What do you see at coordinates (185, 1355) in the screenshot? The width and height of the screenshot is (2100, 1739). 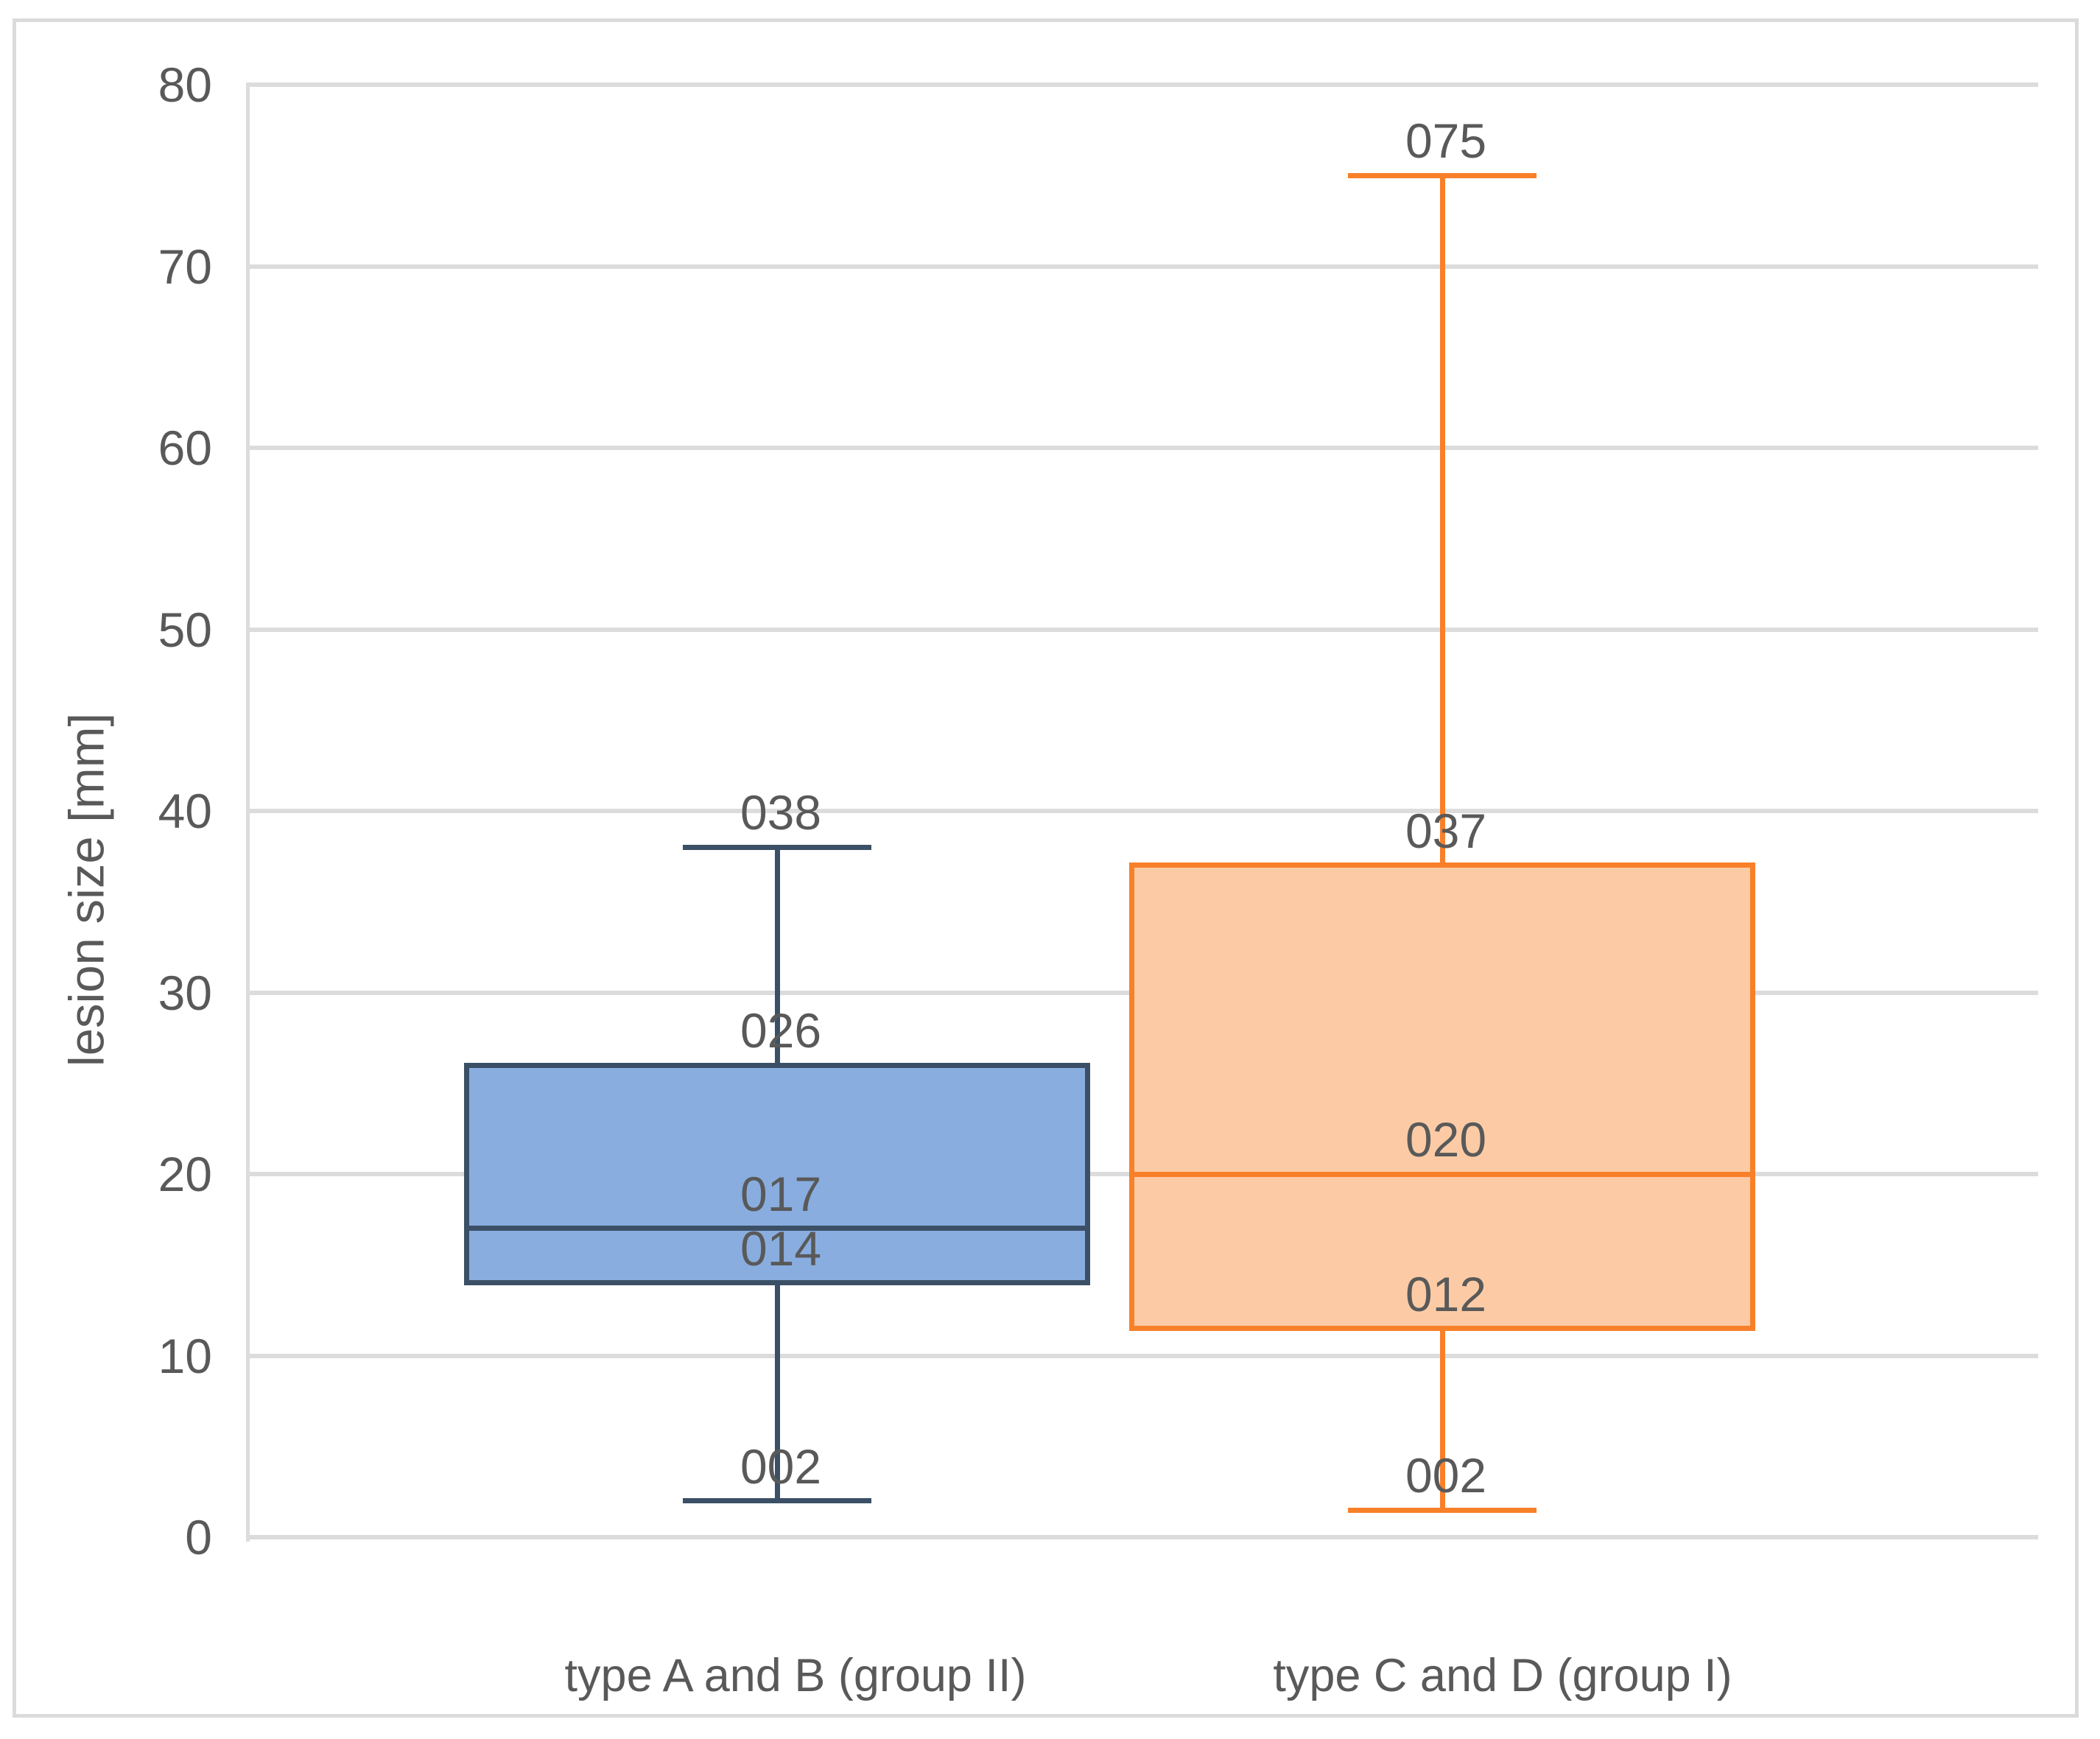 I see `y-tick-label: 10` at bounding box center [185, 1355].